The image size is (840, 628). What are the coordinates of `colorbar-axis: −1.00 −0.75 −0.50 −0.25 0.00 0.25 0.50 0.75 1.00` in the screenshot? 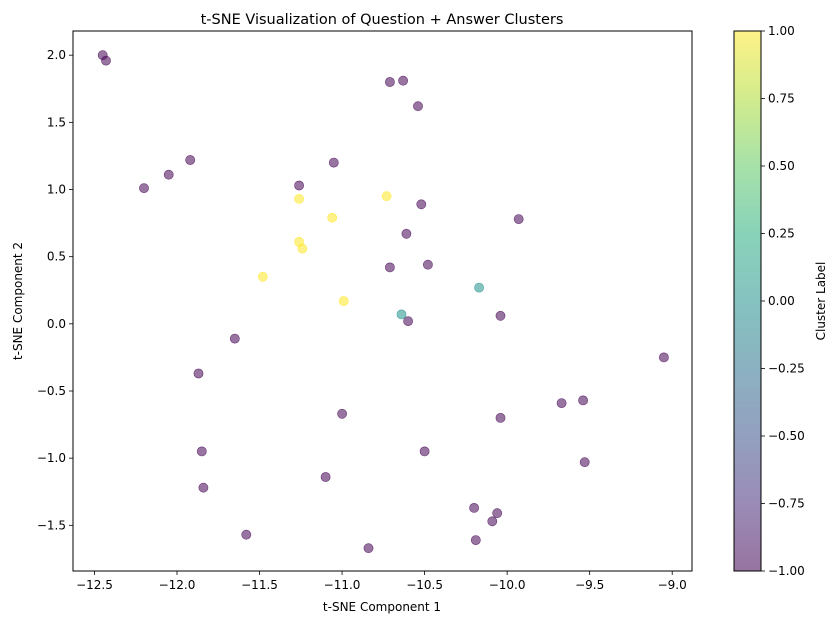 It's located at (783, 301).